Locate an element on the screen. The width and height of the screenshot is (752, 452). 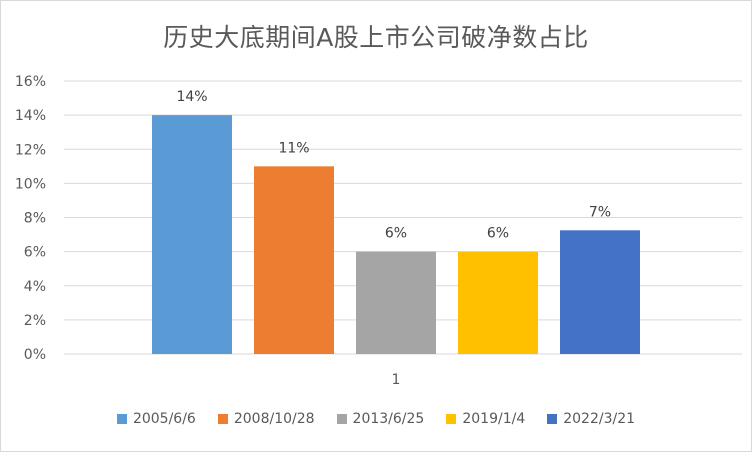
x-tick-label: 1 is located at coordinates (396, 380).